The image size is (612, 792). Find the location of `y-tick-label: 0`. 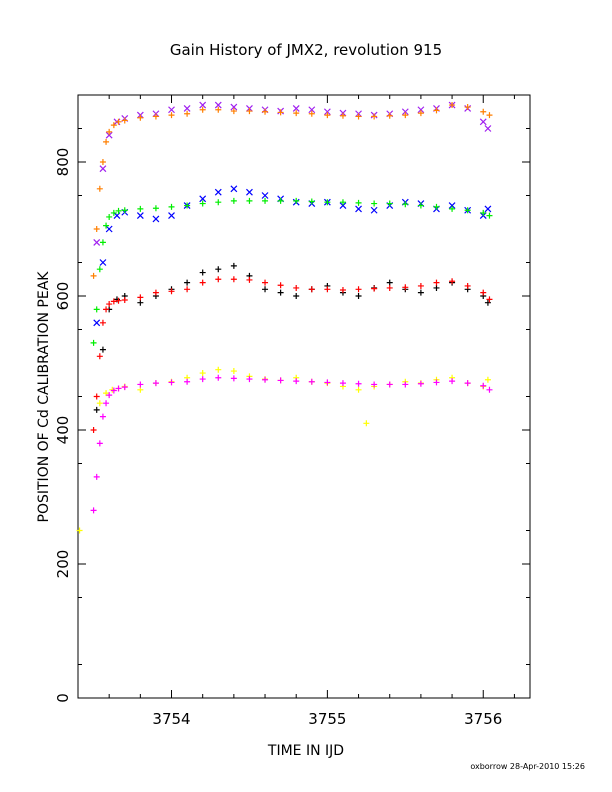

y-tick-label: 0 is located at coordinates (63, 698).